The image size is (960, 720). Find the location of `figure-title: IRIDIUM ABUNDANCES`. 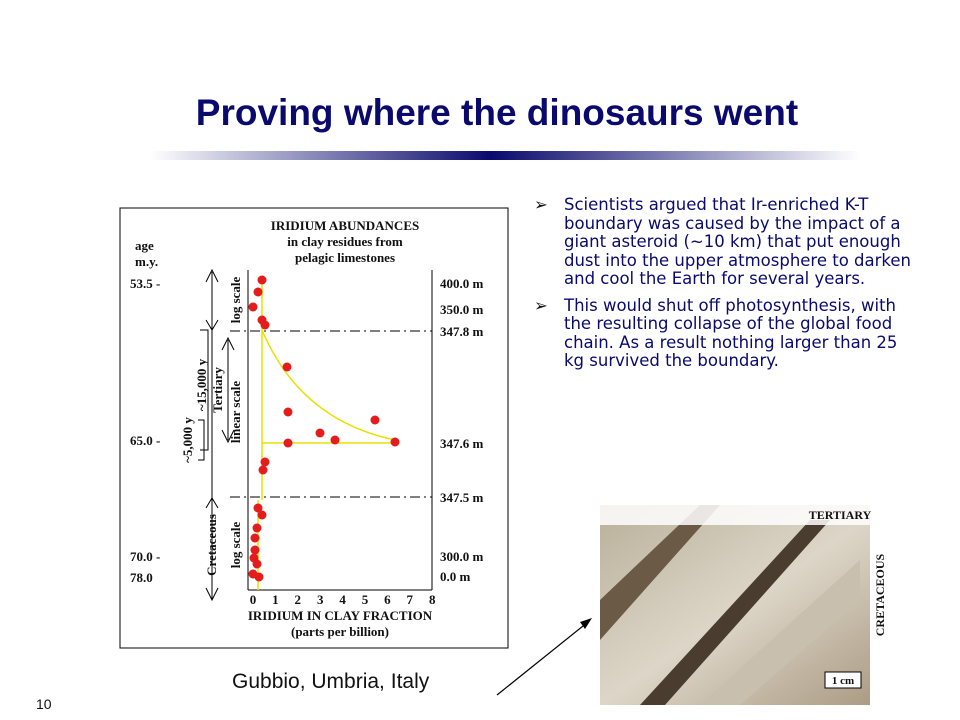

figure-title: IRIDIUM ABUNDANCES is located at coordinates (345, 225).